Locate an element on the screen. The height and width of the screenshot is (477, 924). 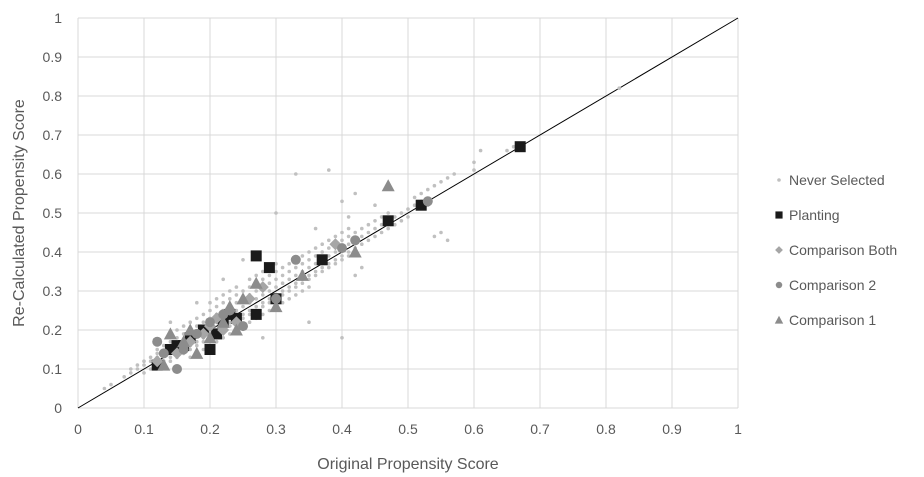
y-tick-label: 0.6 is located at coordinates (53, 174).